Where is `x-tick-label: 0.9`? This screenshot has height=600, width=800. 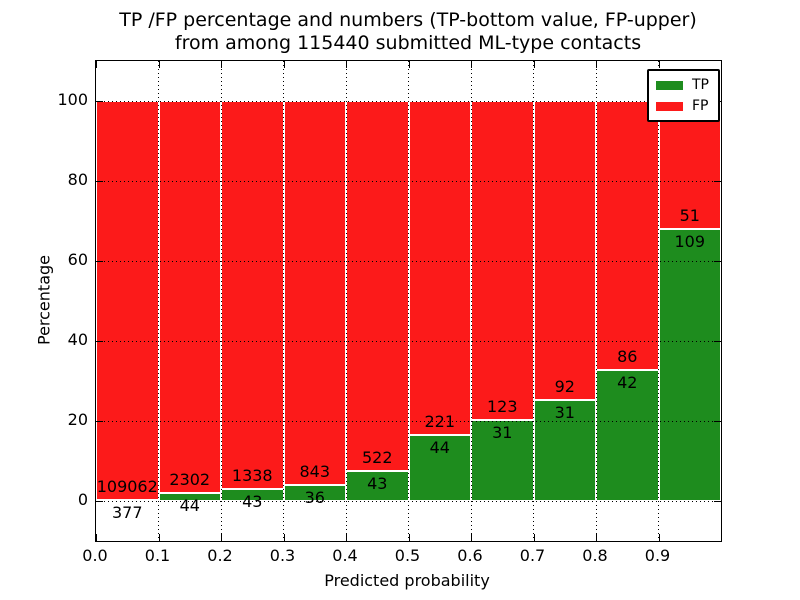
x-tick-label: 0.9 is located at coordinates (657, 555).